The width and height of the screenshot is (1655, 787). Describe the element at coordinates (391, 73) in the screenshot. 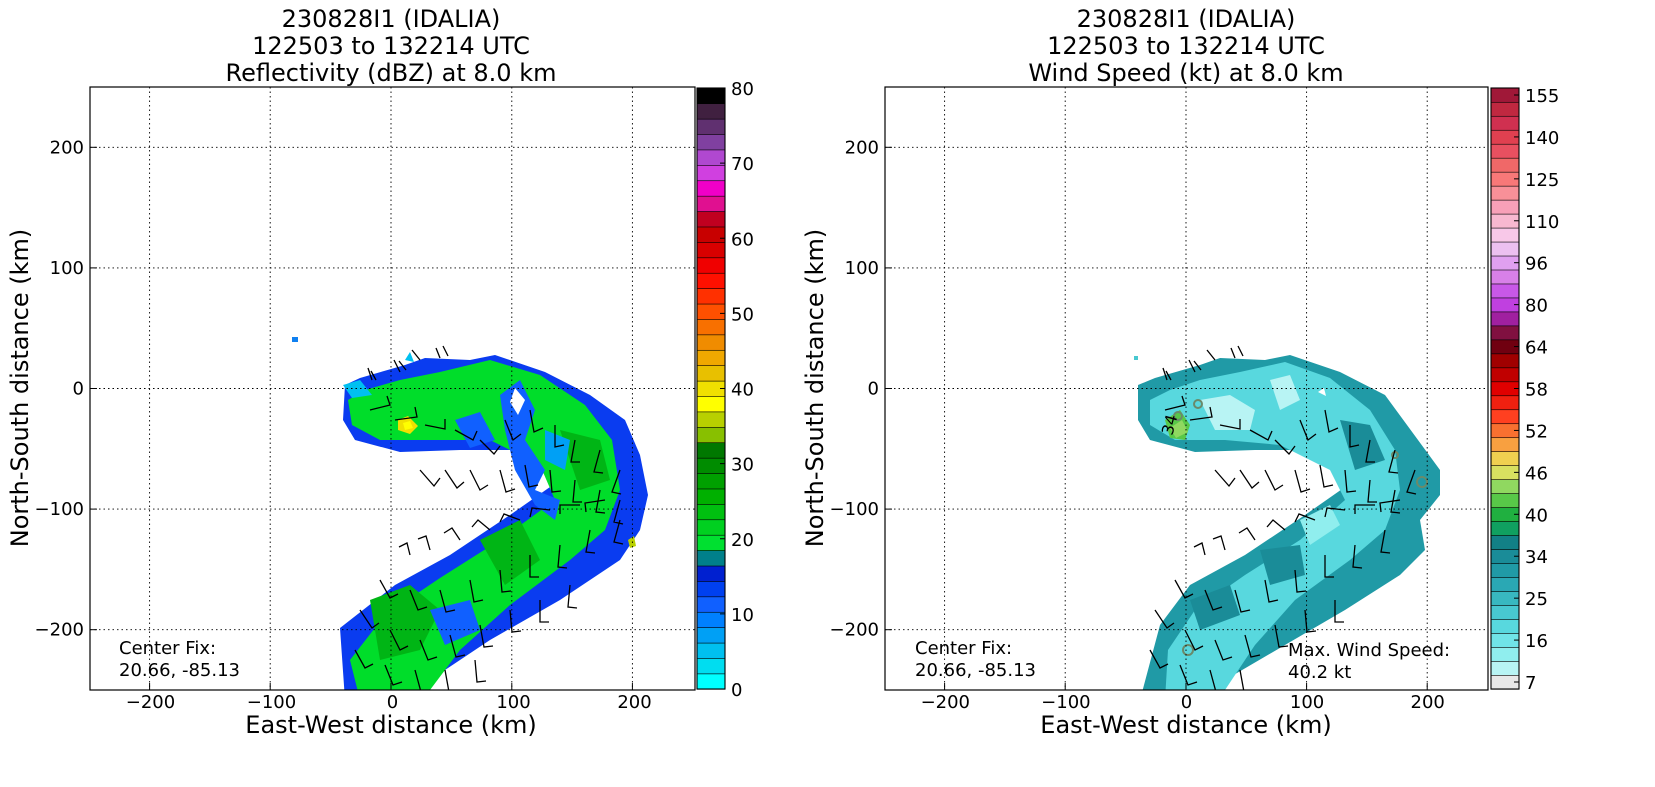

I see `panel-title-line-3: Reflectivity (dBZ) at 8.0 km` at that location.